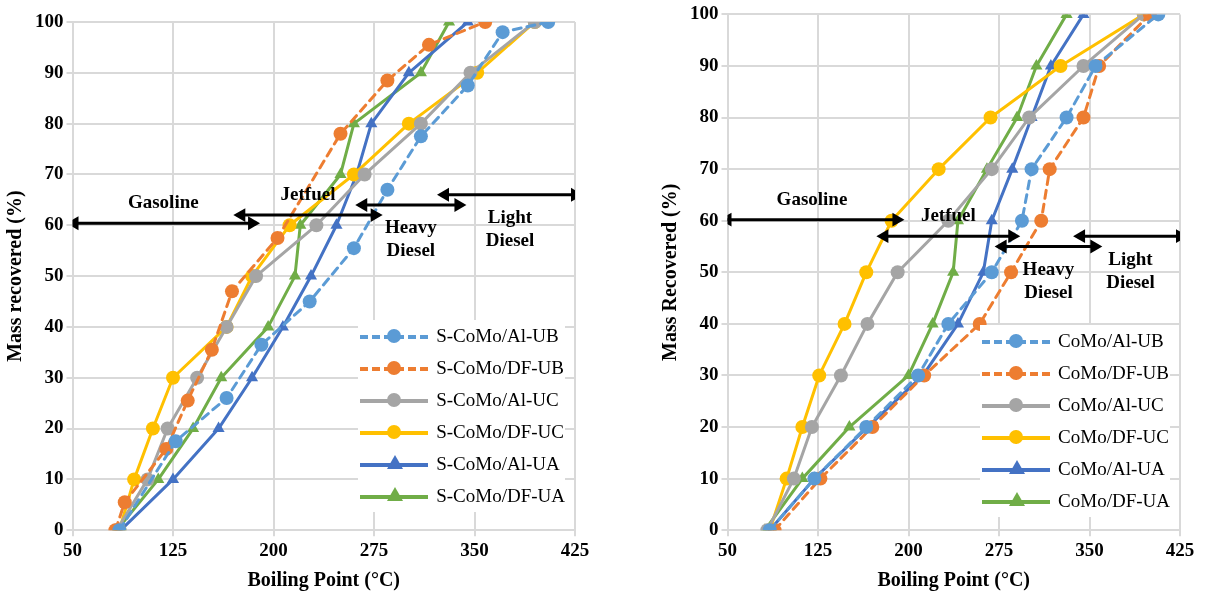 This screenshot has height=607, width=1210. Describe the element at coordinates (510, 228) in the screenshot. I see `annotation: Light Diesel` at that location.